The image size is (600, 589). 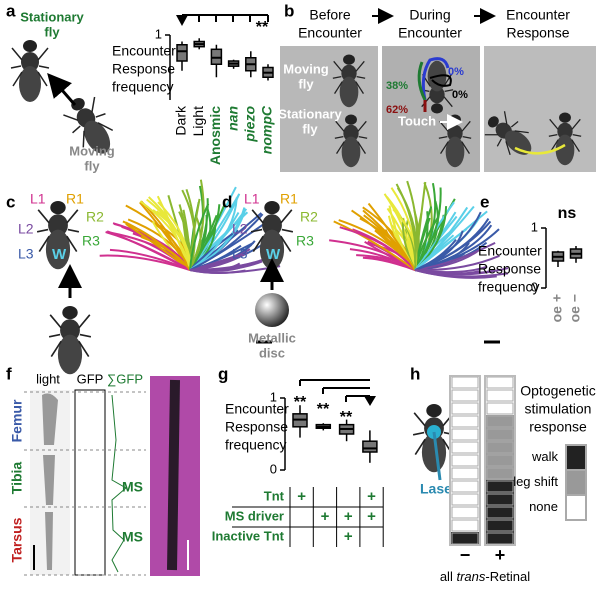 What do you see at coordinates (507, 576) in the screenshot?
I see `label-part: -Retinal` at bounding box center [507, 576].